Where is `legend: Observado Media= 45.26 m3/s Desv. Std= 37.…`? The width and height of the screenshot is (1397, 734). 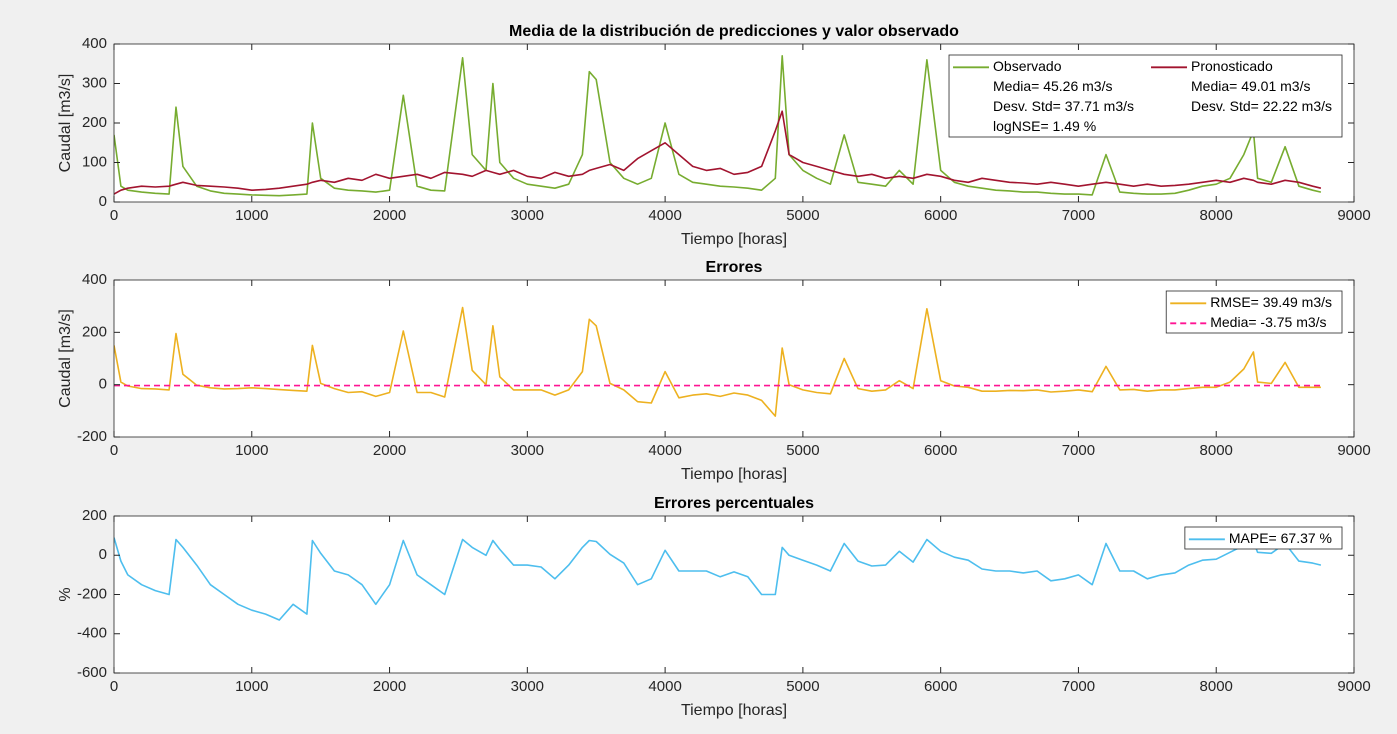 legend: Observado Media= 45.26 m3/s Desv. Std= 37.… is located at coordinates (1145, 96).